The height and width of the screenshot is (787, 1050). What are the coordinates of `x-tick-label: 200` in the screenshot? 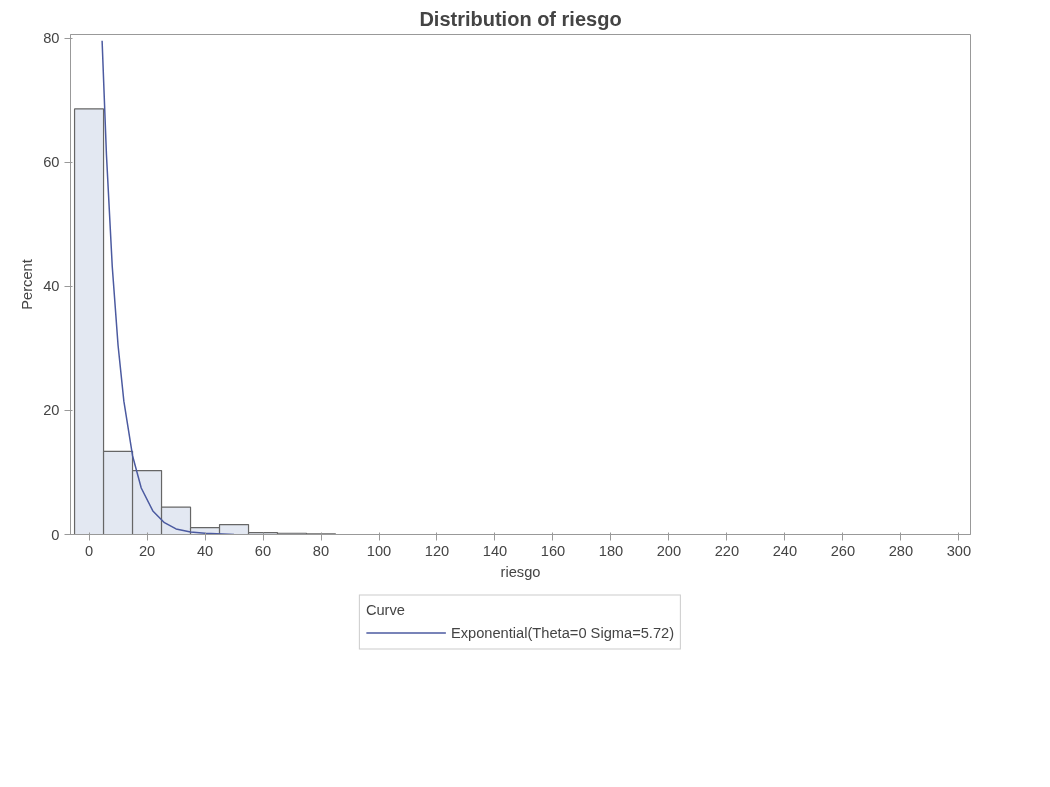 It's located at (669, 550).